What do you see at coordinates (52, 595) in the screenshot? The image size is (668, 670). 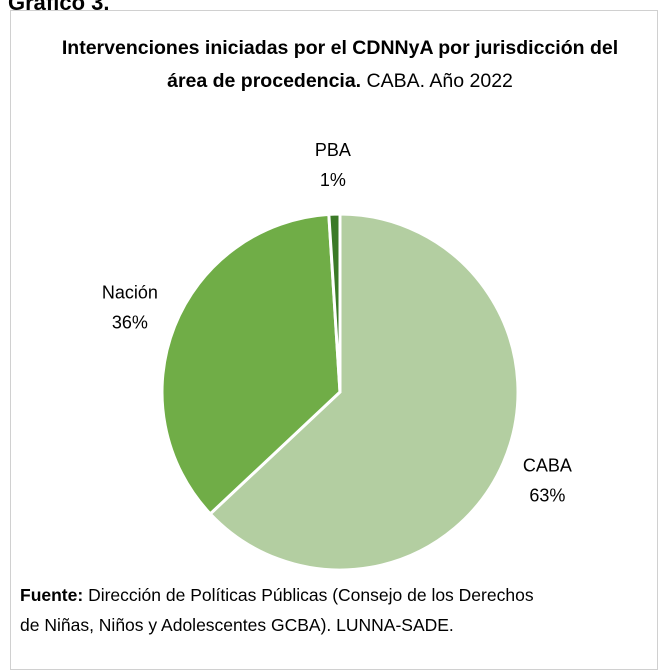 I see `source-label: Fuente:` at bounding box center [52, 595].